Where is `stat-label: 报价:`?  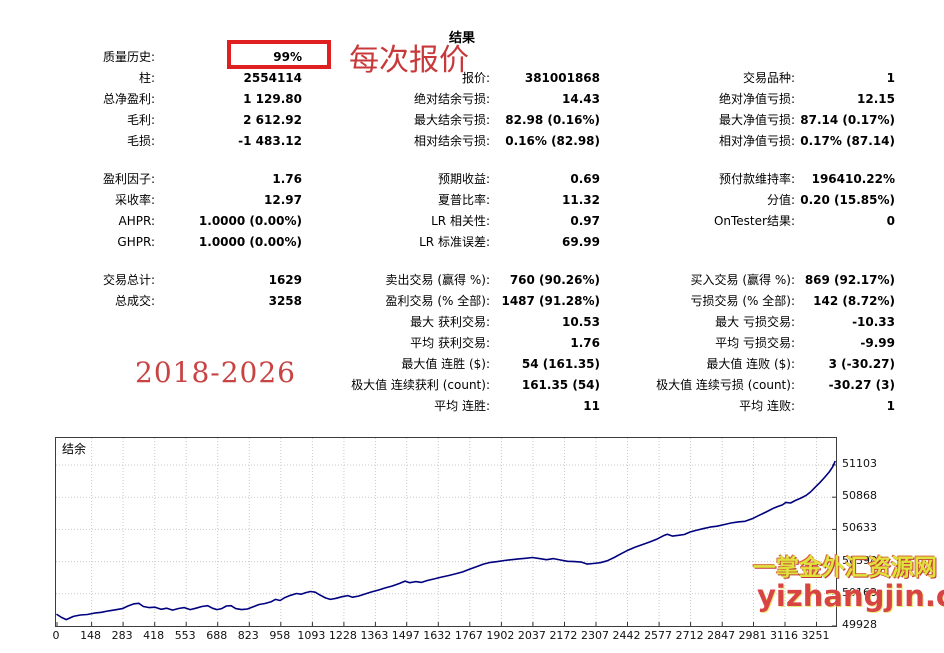
stat-label: 报价: is located at coordinates (475, 78).